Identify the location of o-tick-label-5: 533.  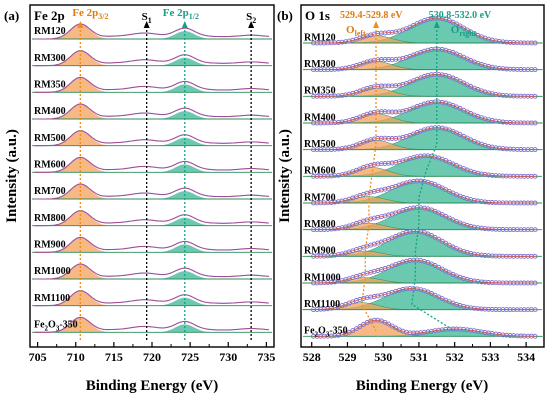
(490, 357).